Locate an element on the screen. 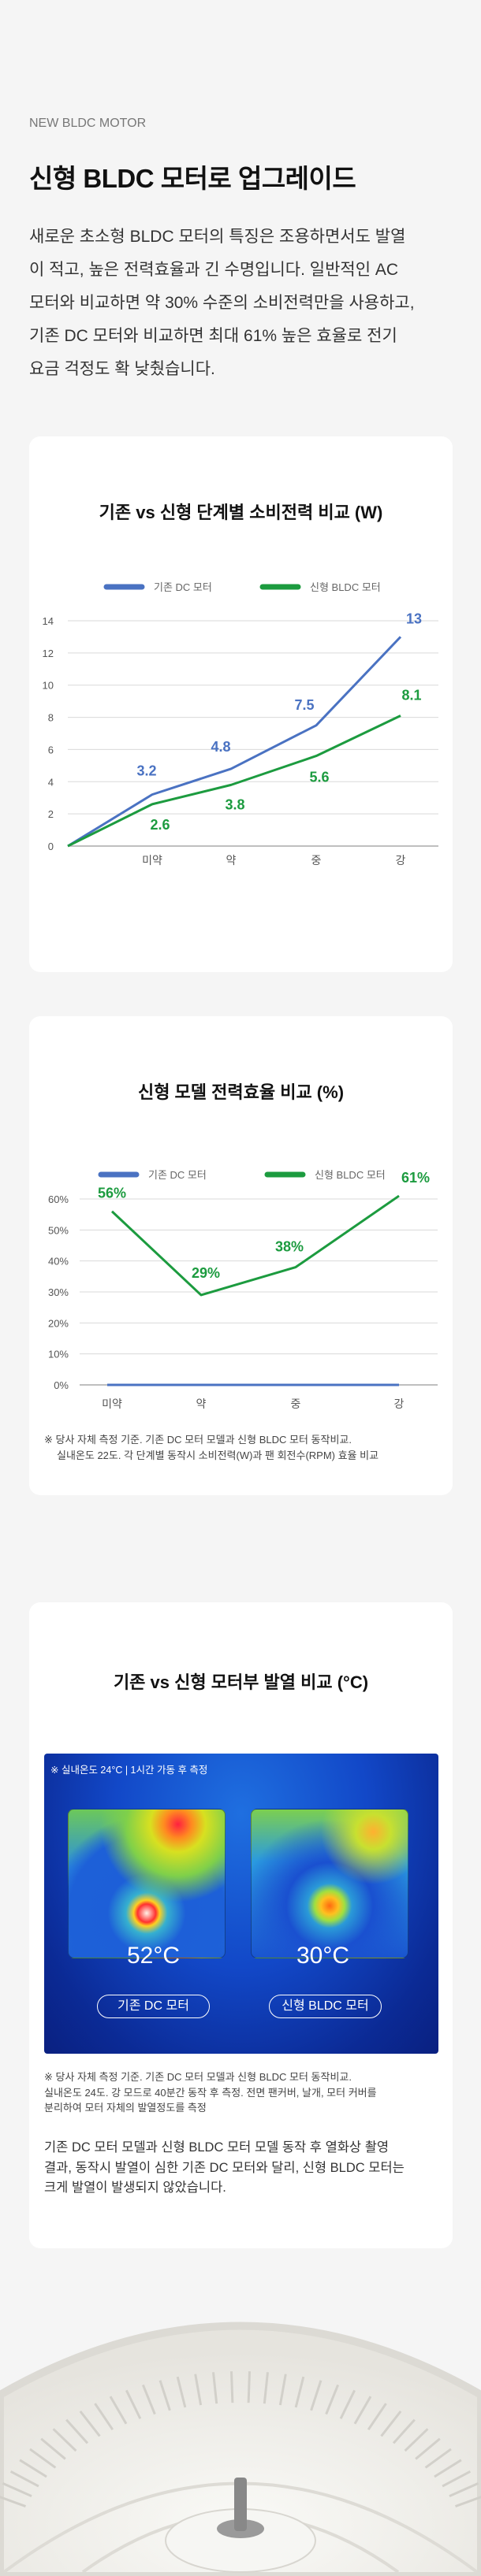  y-tick-label: 10 is located at coordinates (48, 686).